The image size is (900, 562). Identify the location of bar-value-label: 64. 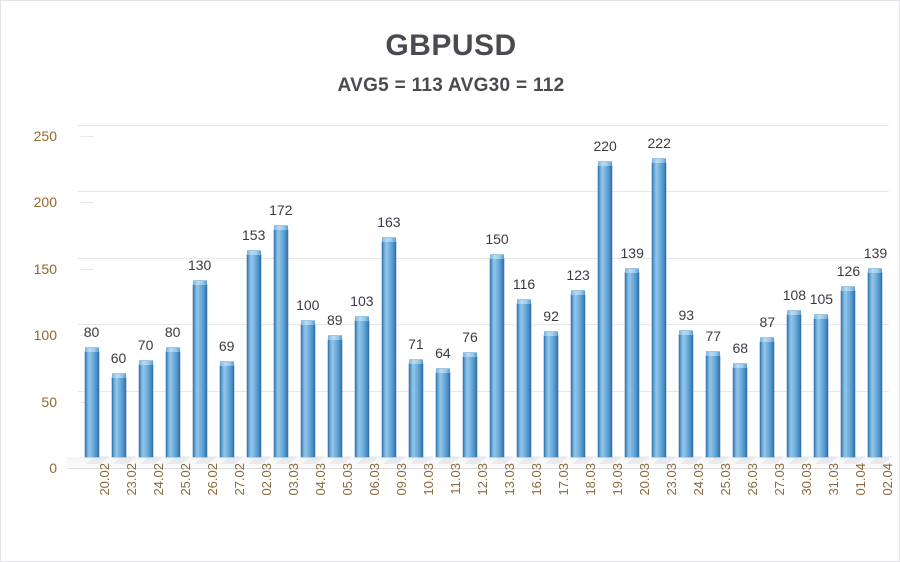
(443, 353).